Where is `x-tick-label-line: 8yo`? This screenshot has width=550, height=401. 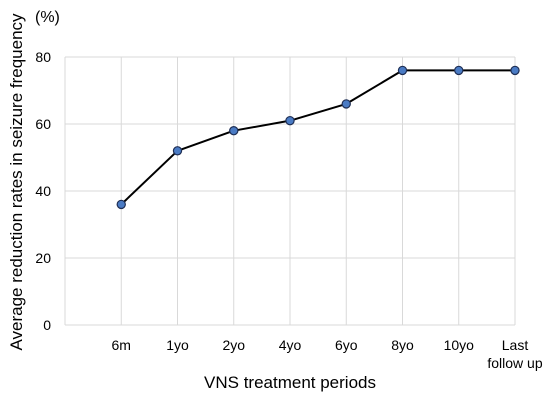
x-tick-label-line: 8yo is located at coordinates (402, 345).